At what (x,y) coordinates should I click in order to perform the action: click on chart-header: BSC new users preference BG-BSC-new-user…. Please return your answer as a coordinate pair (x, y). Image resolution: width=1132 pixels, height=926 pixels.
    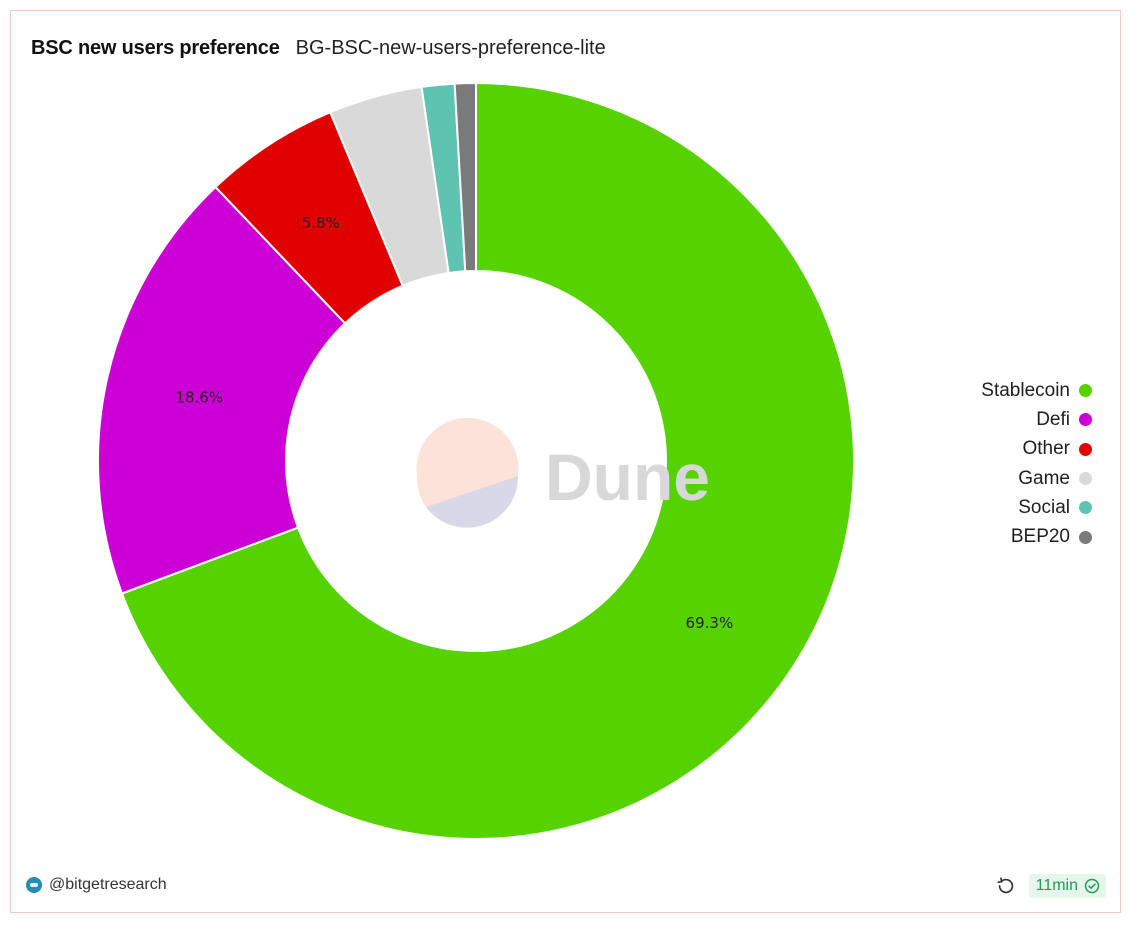
    Looking at the image, I should click on (318, 48).